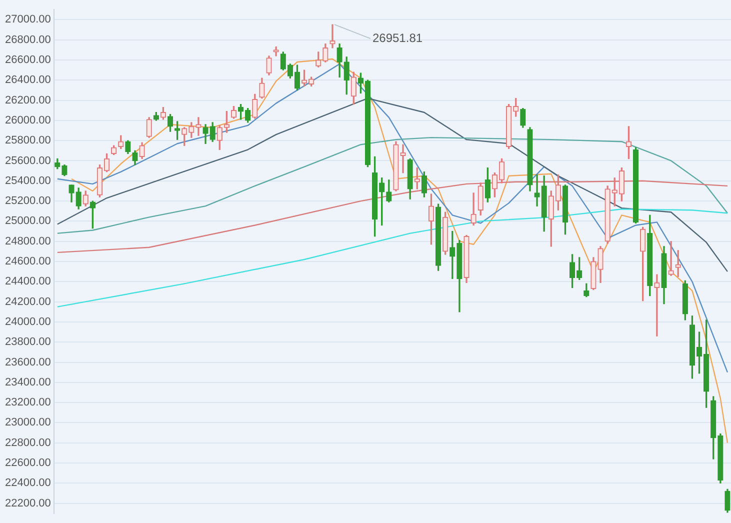  Describe the element at coordinates (27, 262) in the screenshot. I see `y-tick-label: 24600.00` at that location.